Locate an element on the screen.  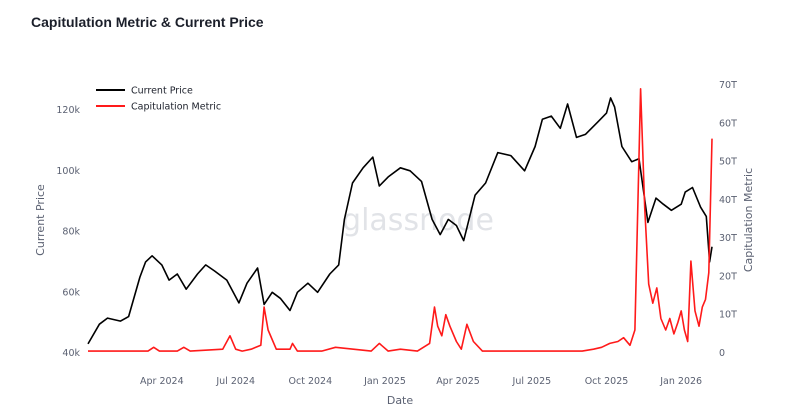
x-tick-label: Oct 2024 is located at coordinates (311, 381).